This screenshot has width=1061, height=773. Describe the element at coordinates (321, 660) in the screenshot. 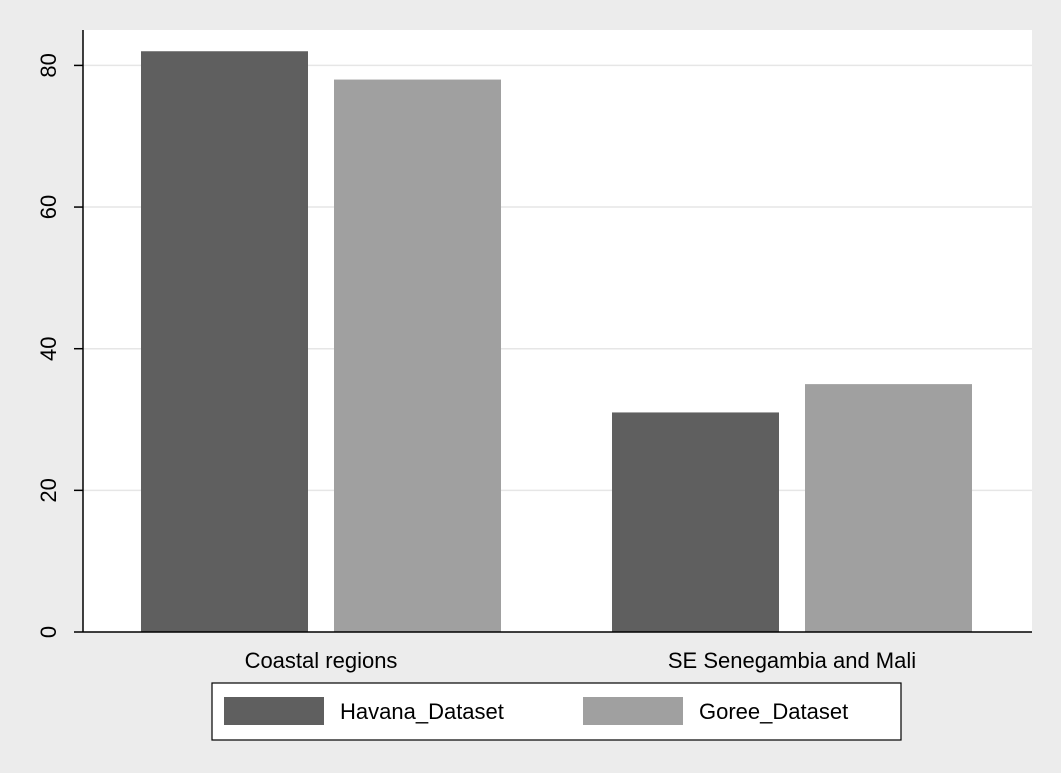

I see `x-category-label: Coastal regions` at that location.